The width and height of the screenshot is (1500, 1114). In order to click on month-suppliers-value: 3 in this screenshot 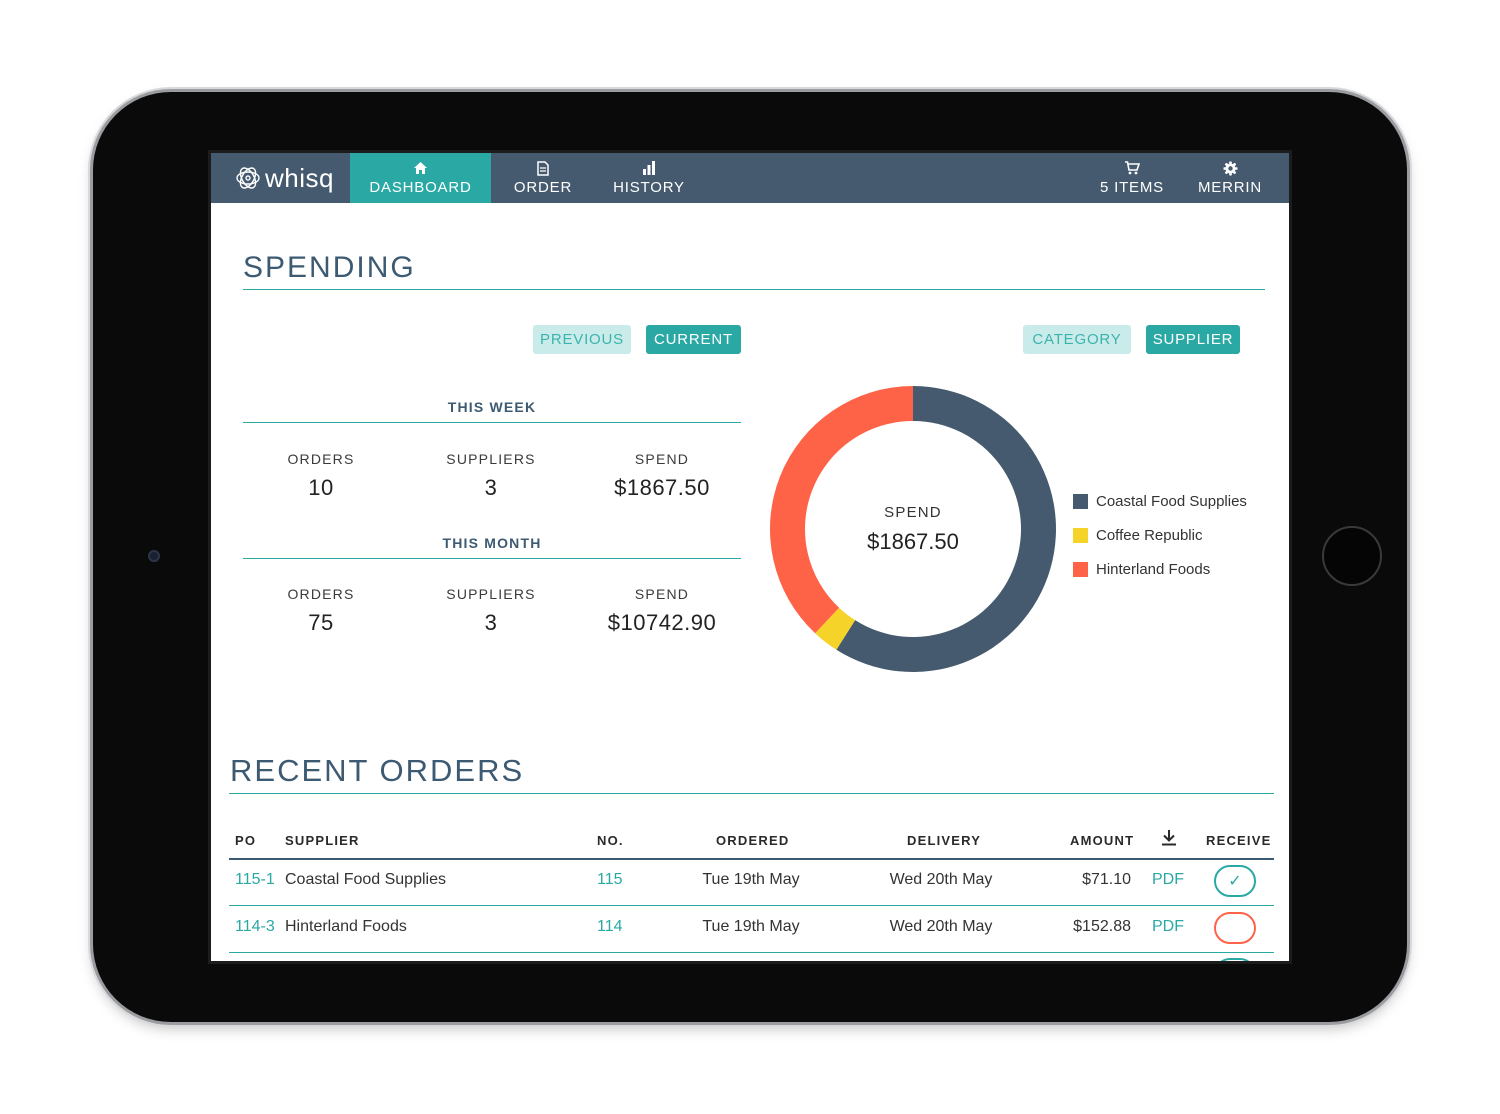, I will do `click(491, 622)`.